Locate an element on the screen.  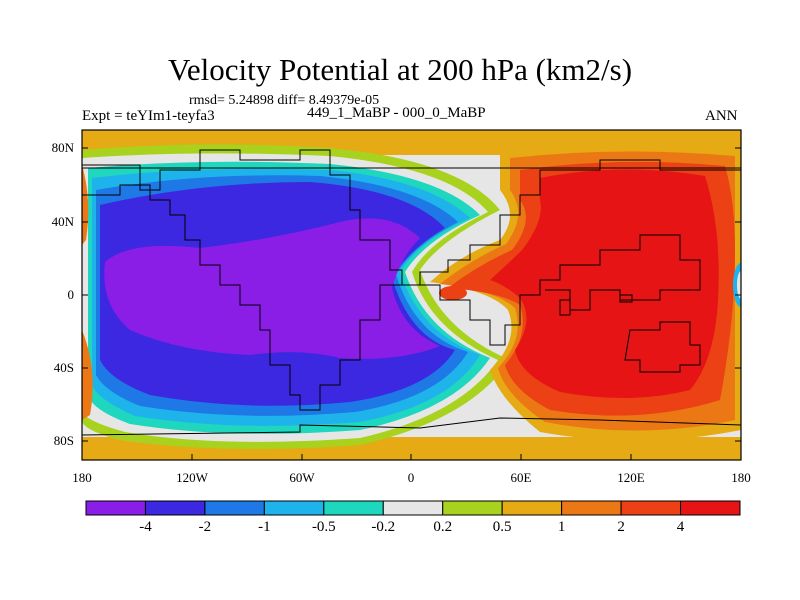
lon-label-60w: 60W is located at coordinates (302, 477).